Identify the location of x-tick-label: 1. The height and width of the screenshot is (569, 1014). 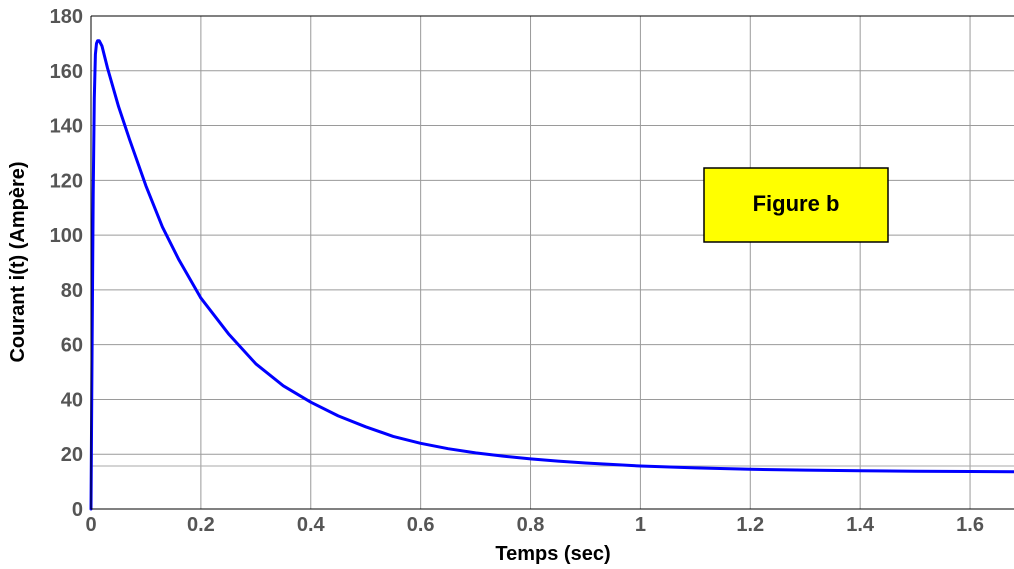
(640, 525).